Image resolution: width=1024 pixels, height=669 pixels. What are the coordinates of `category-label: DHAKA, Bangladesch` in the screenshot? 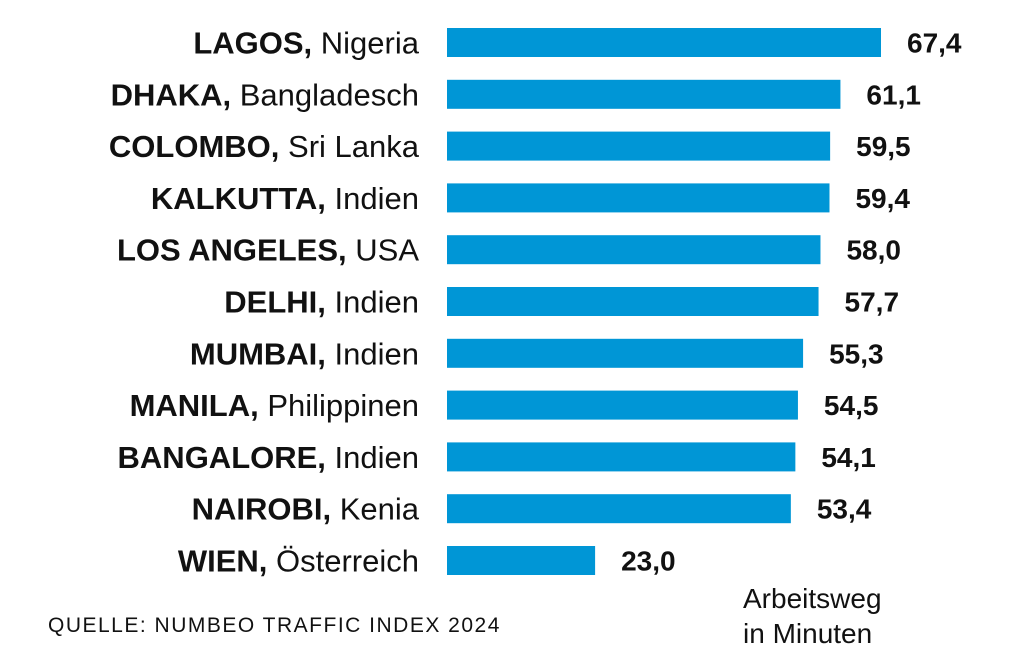 It's located at (265, 94).